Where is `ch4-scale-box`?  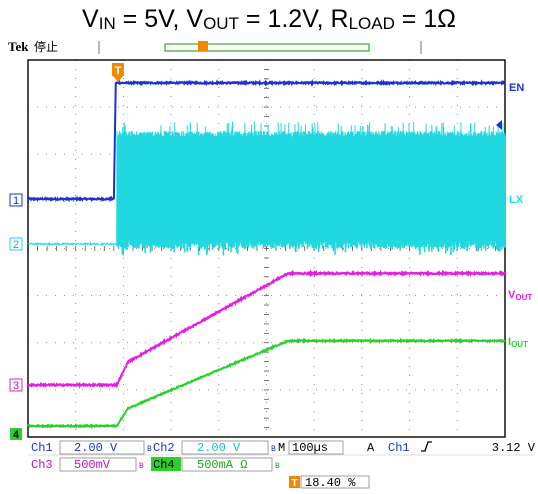 ch4-scale-box is located at coordinates (227, 464).